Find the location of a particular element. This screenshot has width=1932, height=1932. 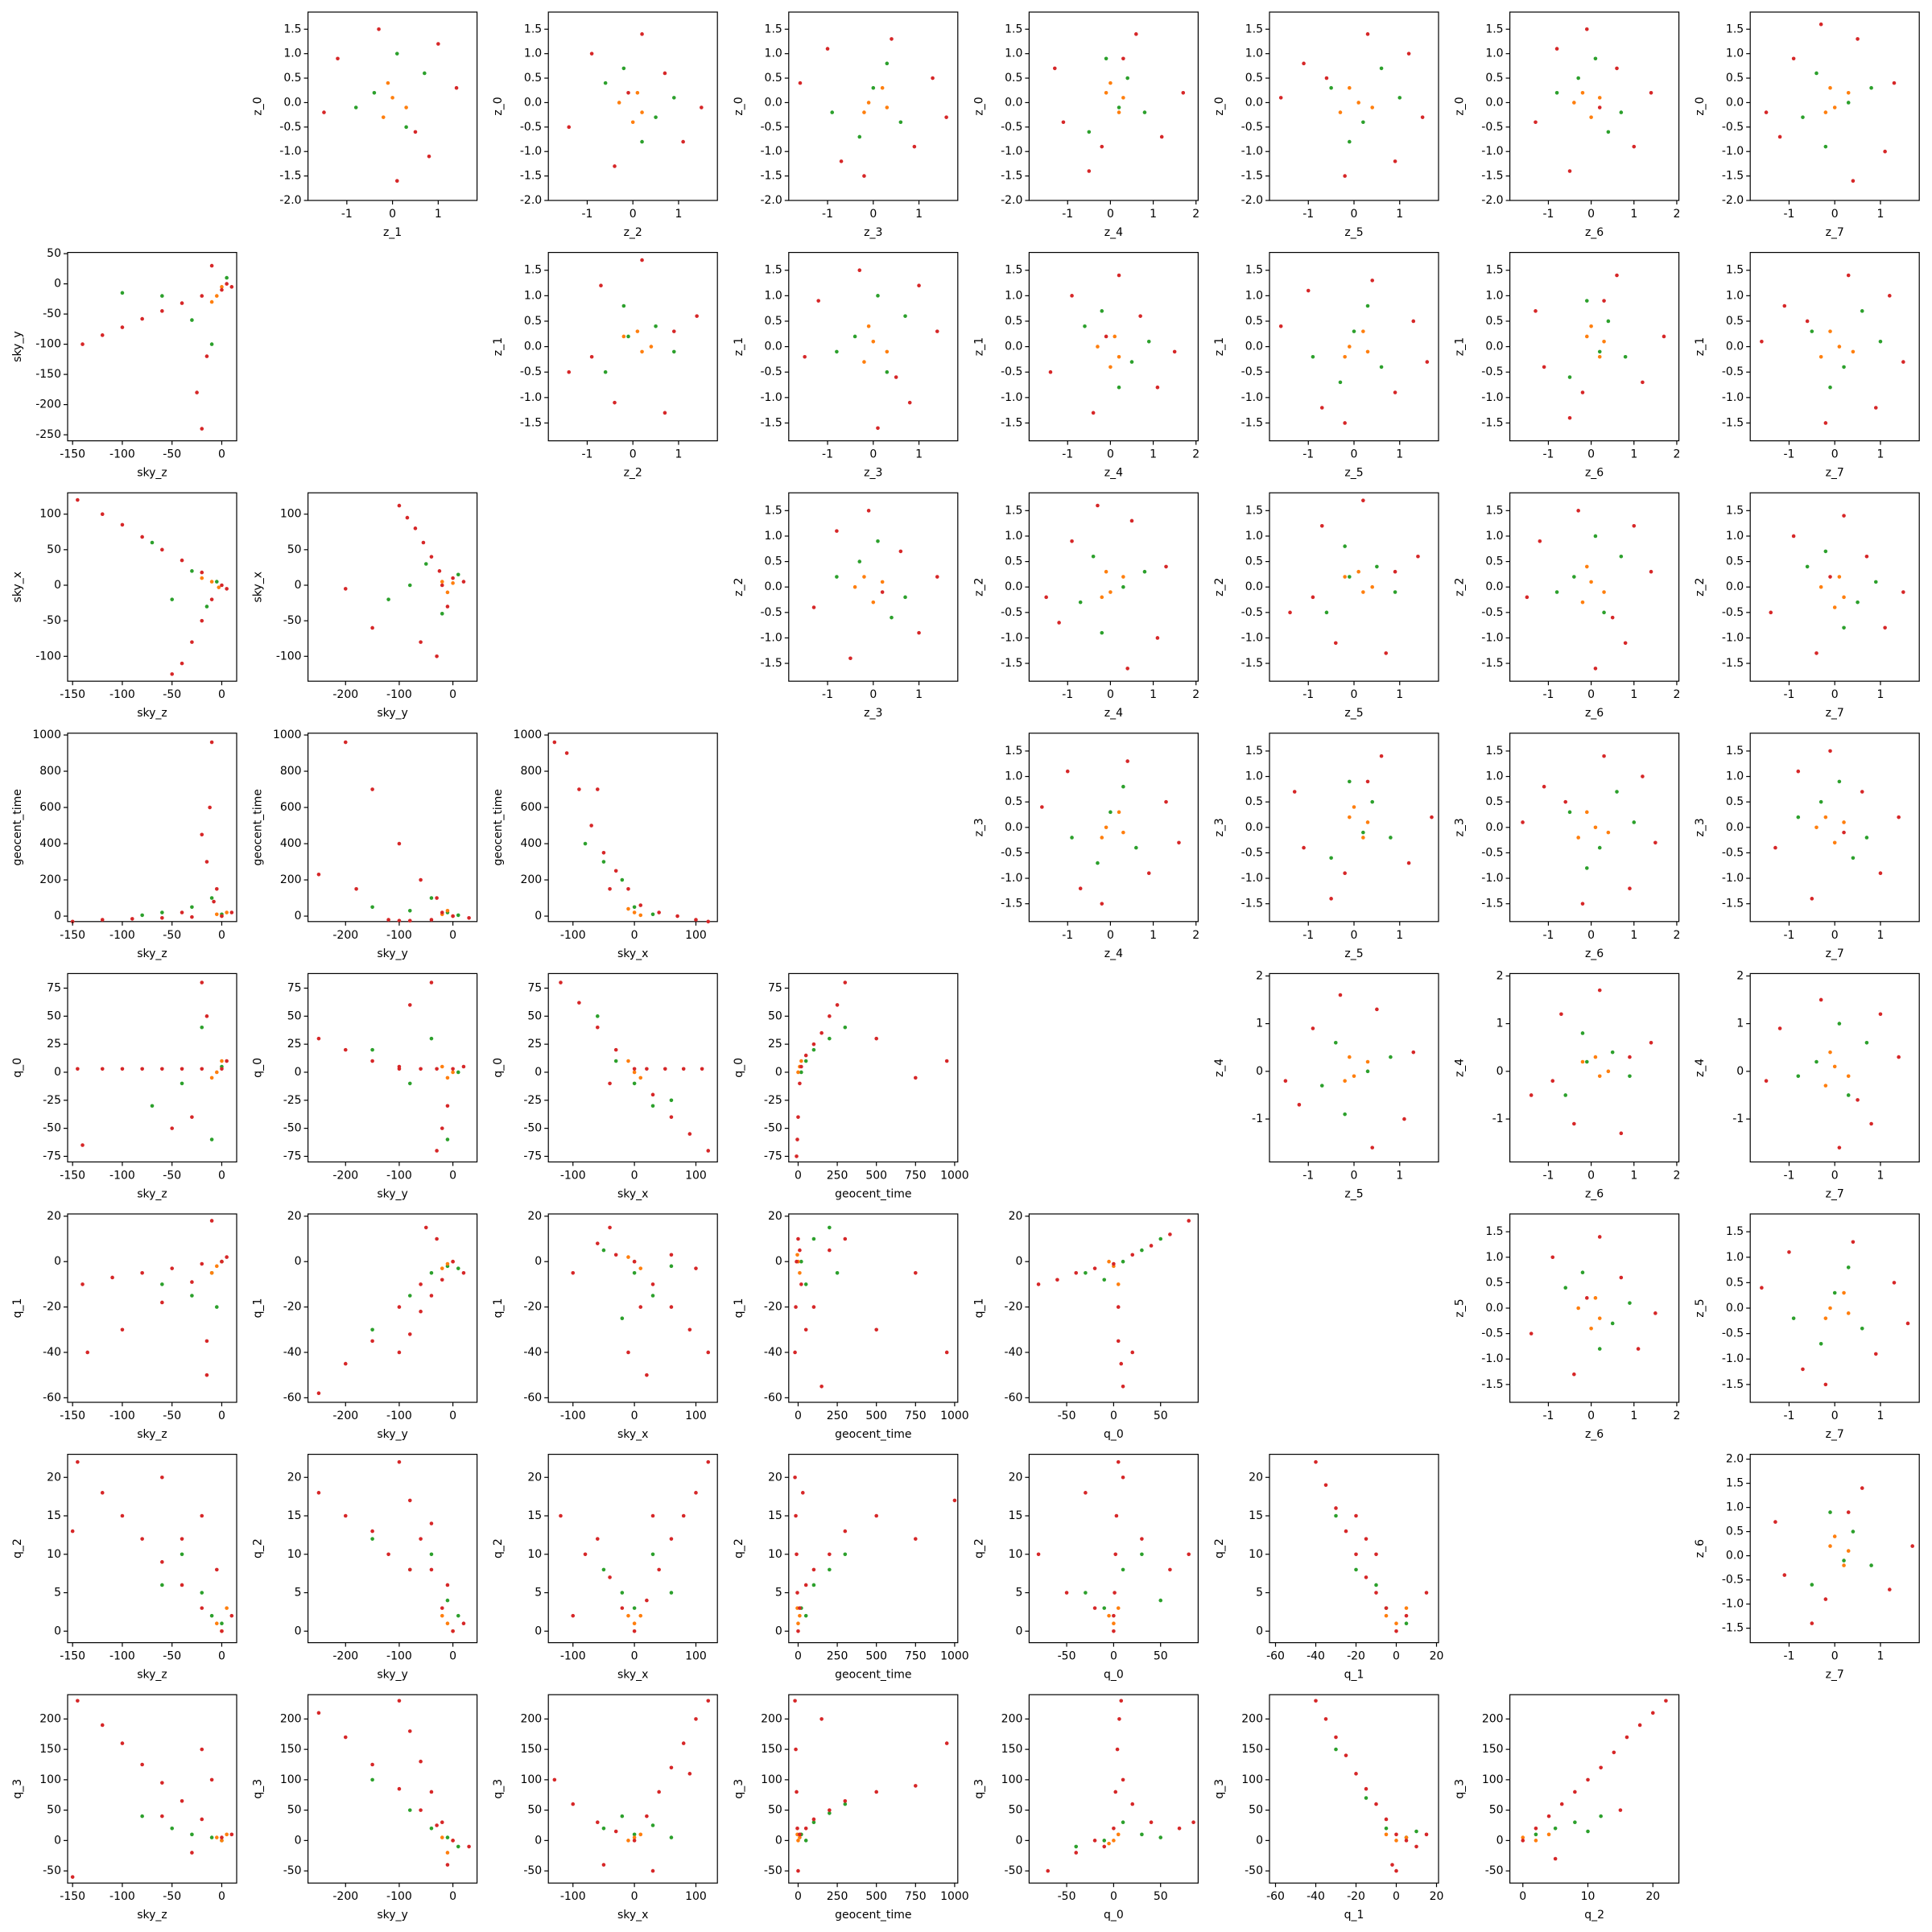

subplot: -1 0 1-1.5-1.0-0.50.00.51.01.5z_7z_1 is located at coordinates (1807, 366).